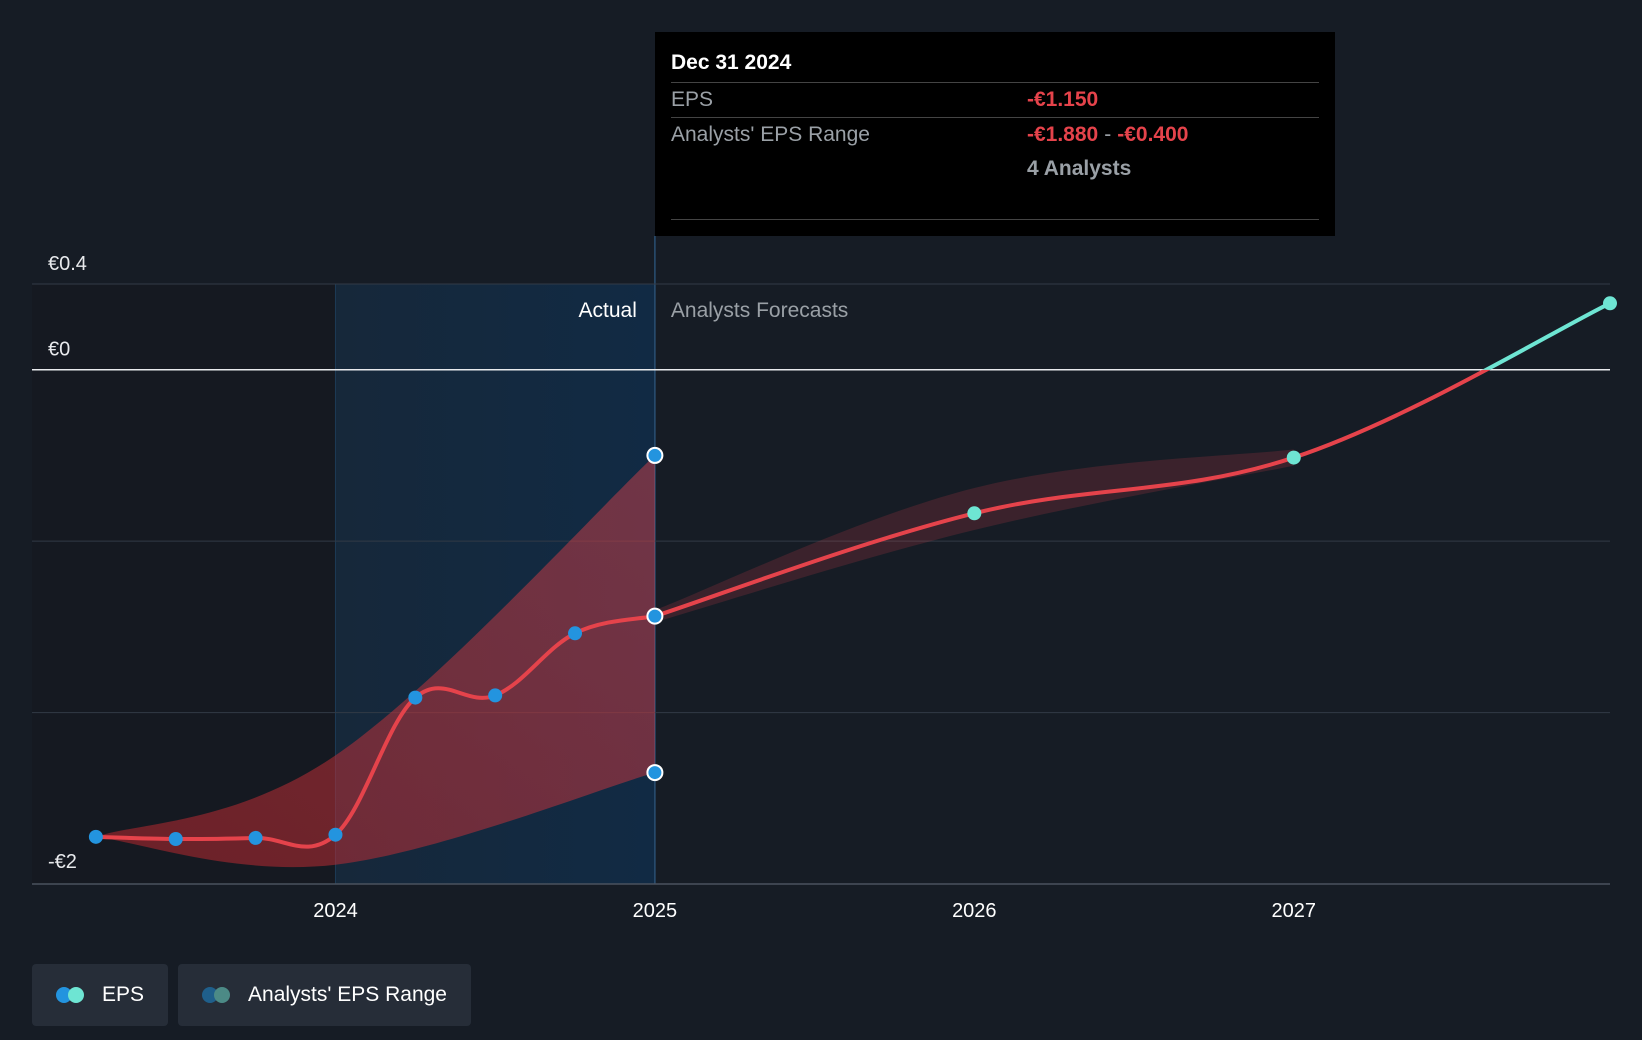 The height and width of the screenshot is (1040, 1642). What do you see at coordinates (974, 911) in the screenshot?
I see `x-tick-label: 2026` at bounding box center [974, 911].